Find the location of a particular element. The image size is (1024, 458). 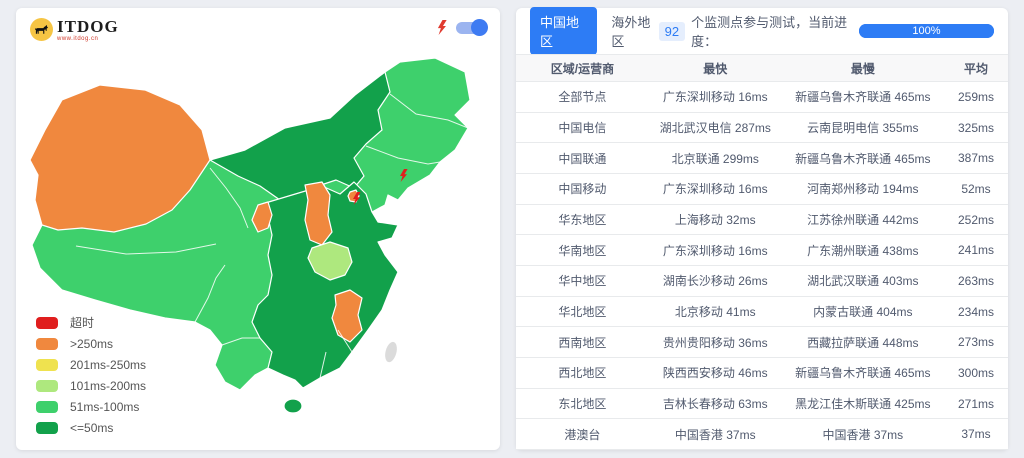

cell-region: 全部节点 is located at coordinates (582, 97).